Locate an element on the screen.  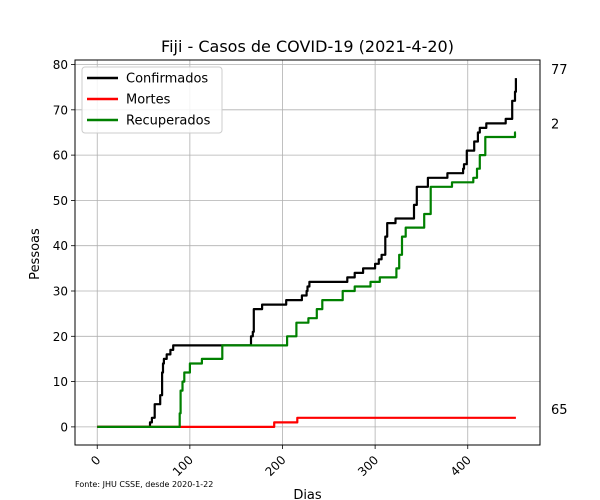
legend: Confirmados Mortes Recuperados is located at coordinates (152, 100).